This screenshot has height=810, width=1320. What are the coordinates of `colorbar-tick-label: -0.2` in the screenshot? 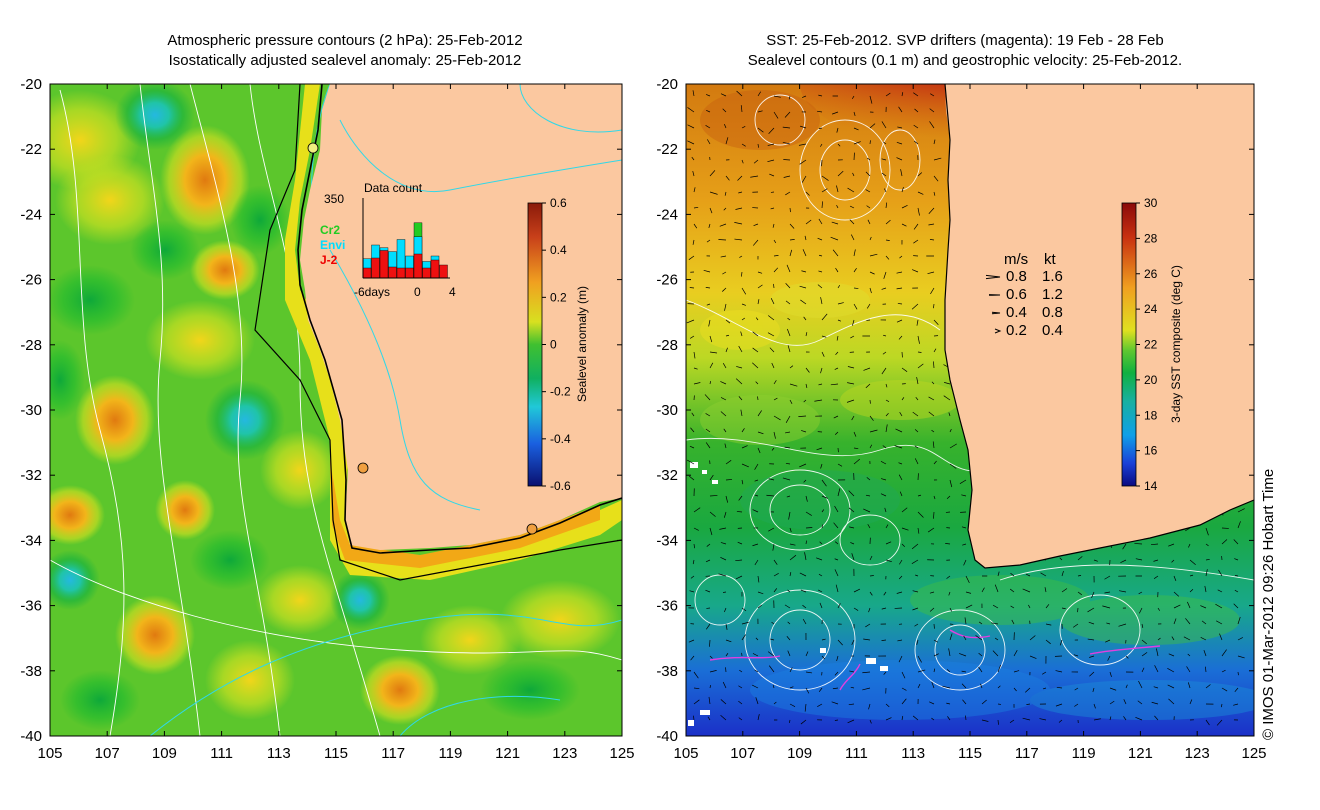 It's located at (560, 392).